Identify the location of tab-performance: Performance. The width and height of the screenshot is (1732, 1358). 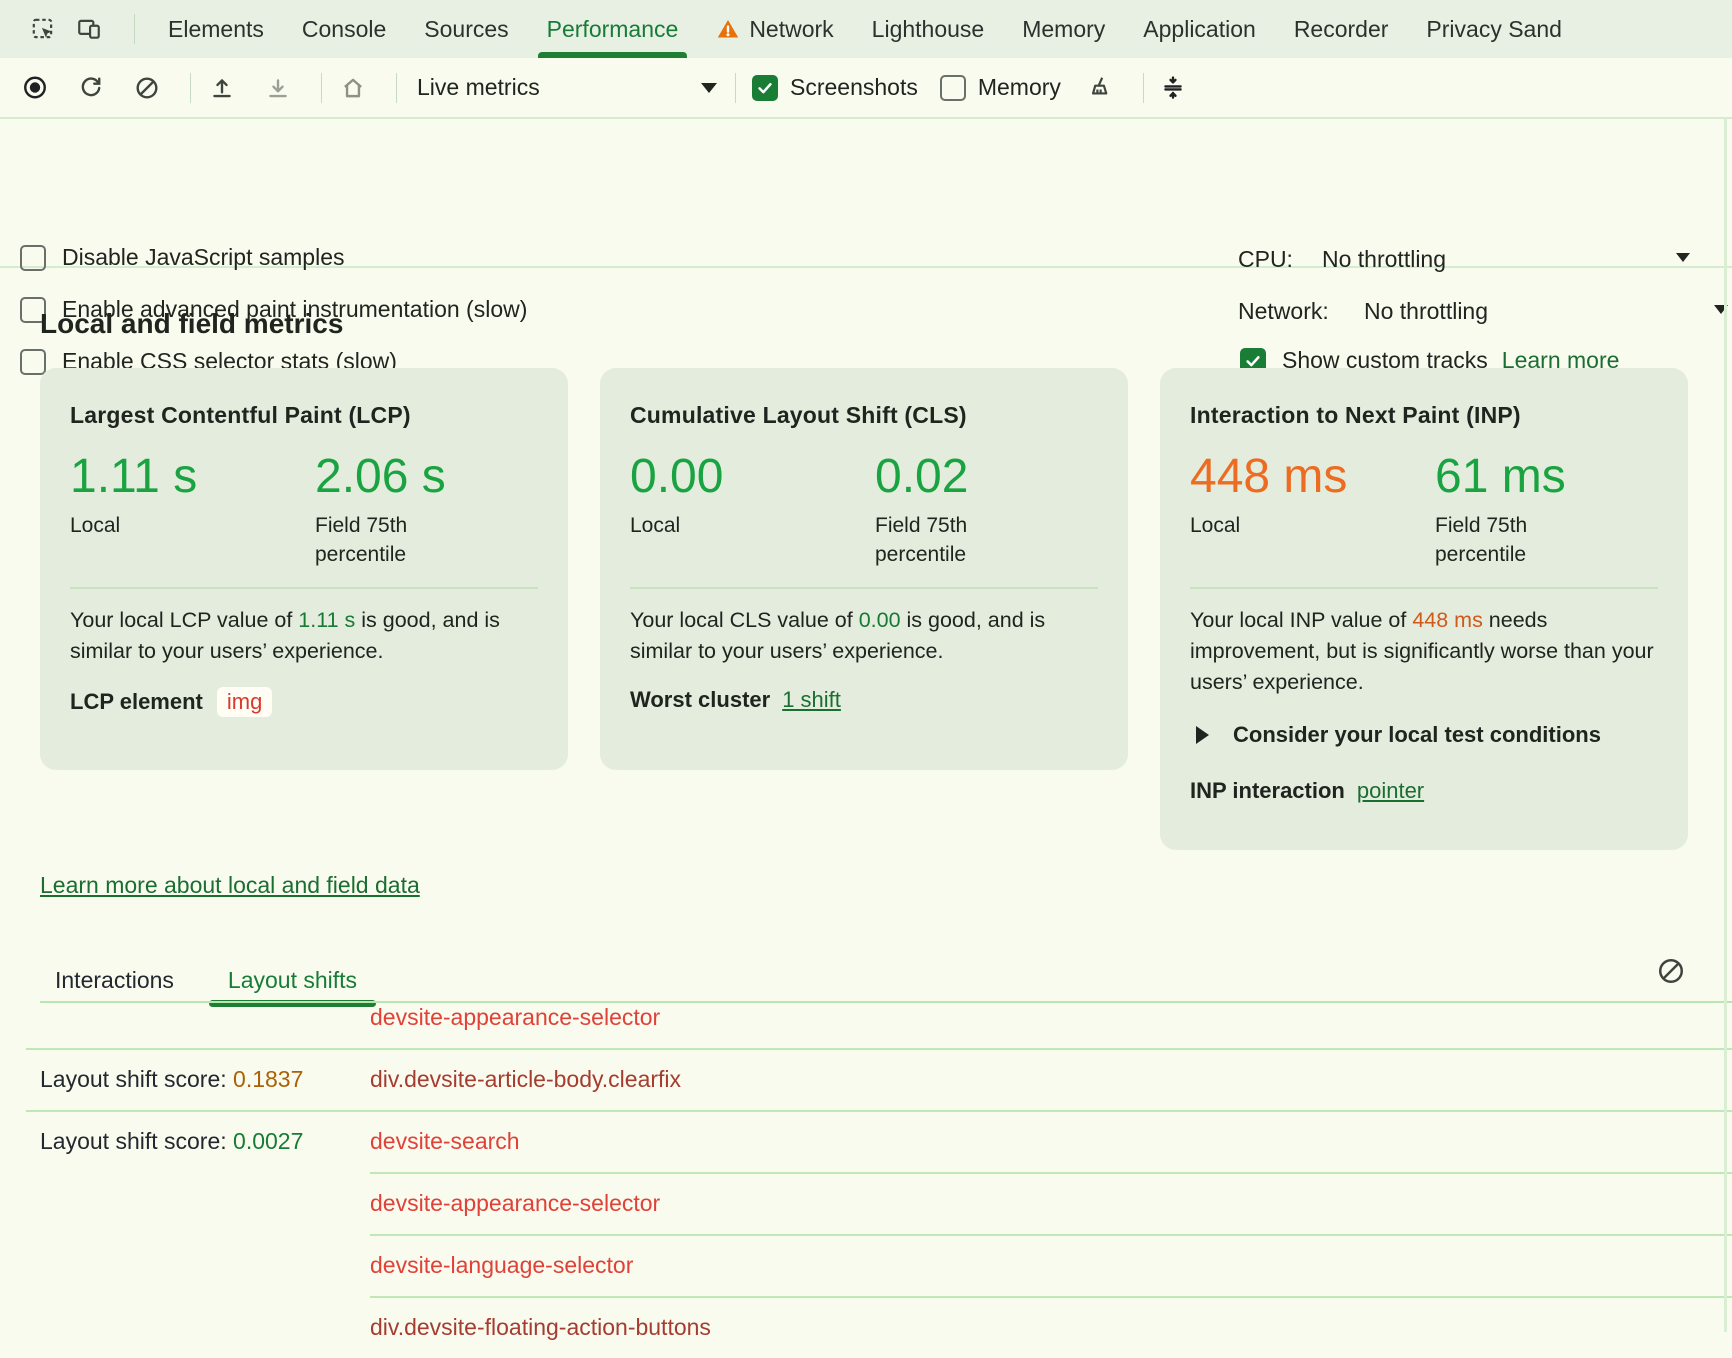
(613, 29).